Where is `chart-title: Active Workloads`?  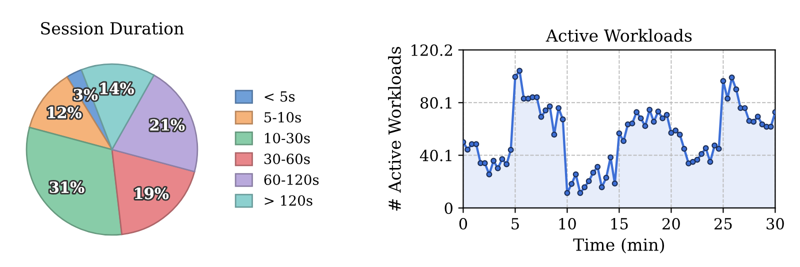
chart-title: Active Workloads is located at coordinates (619, 35).